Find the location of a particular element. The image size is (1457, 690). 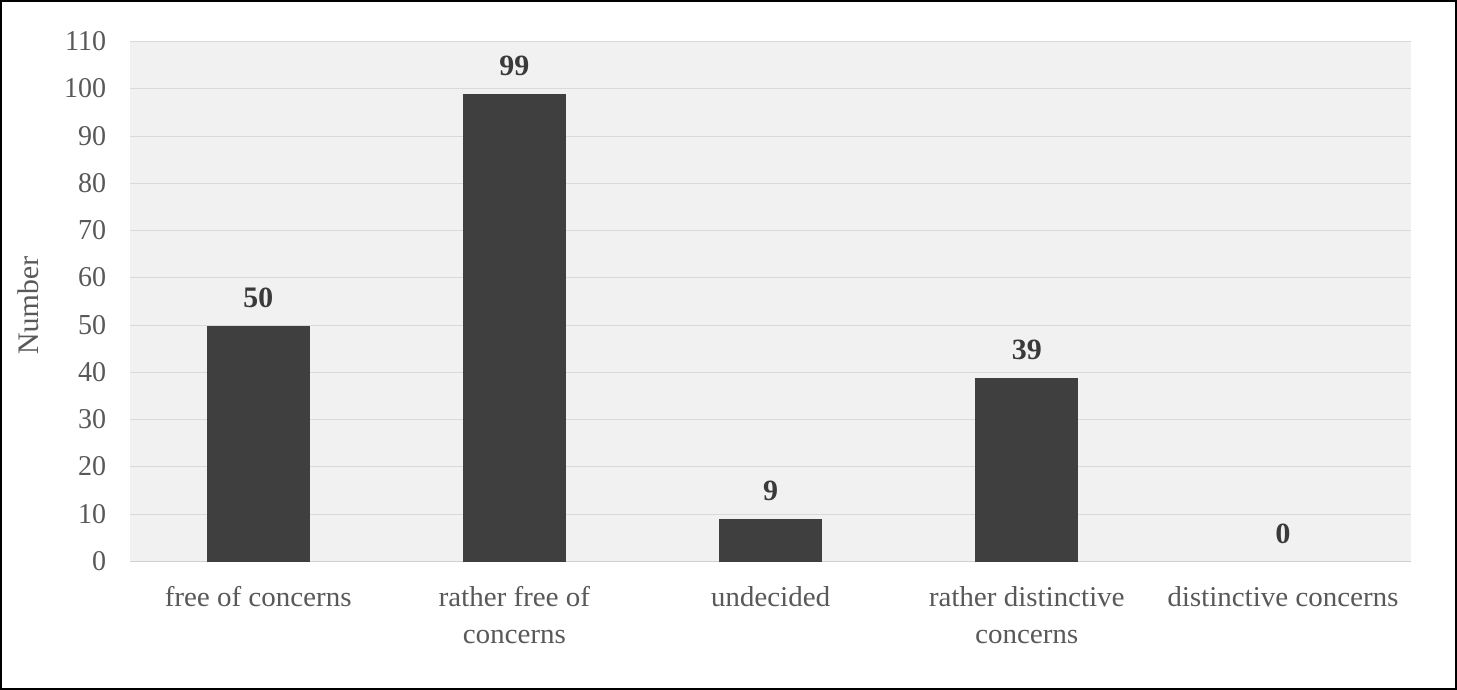

y-tick-label: 60 is located at coordinates (92, 278).